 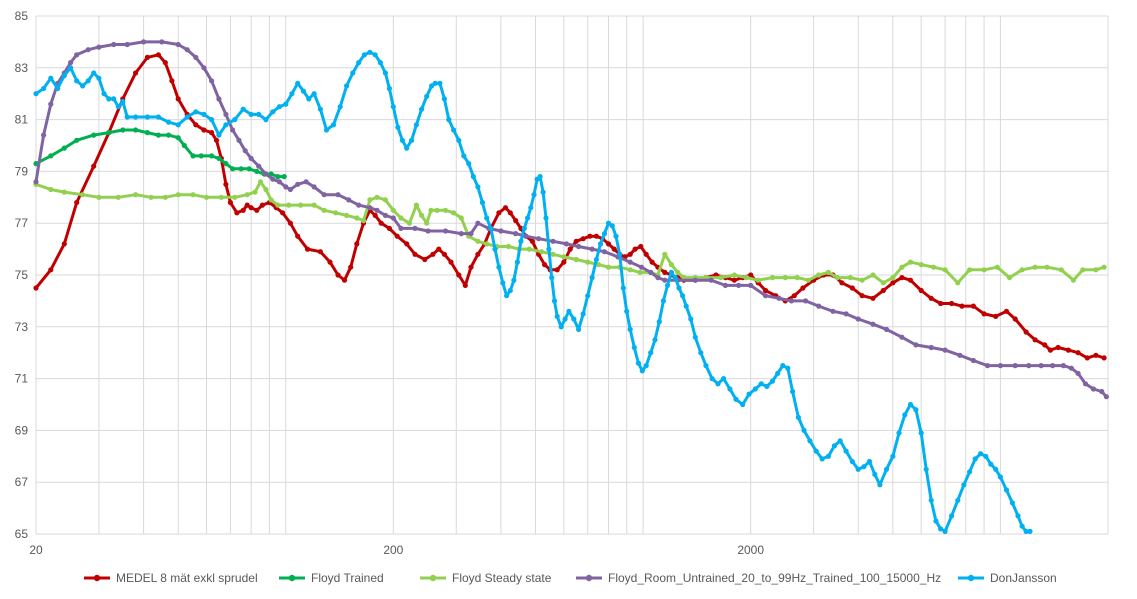 I want to click on y-tick-label: 77, so click(x=22, y=223).